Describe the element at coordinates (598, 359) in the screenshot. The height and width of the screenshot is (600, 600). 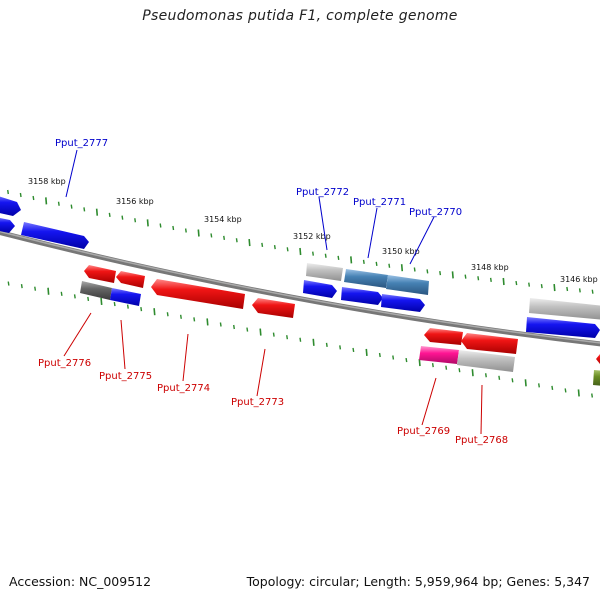
I see `gene-feature-rev-edge` at that location.